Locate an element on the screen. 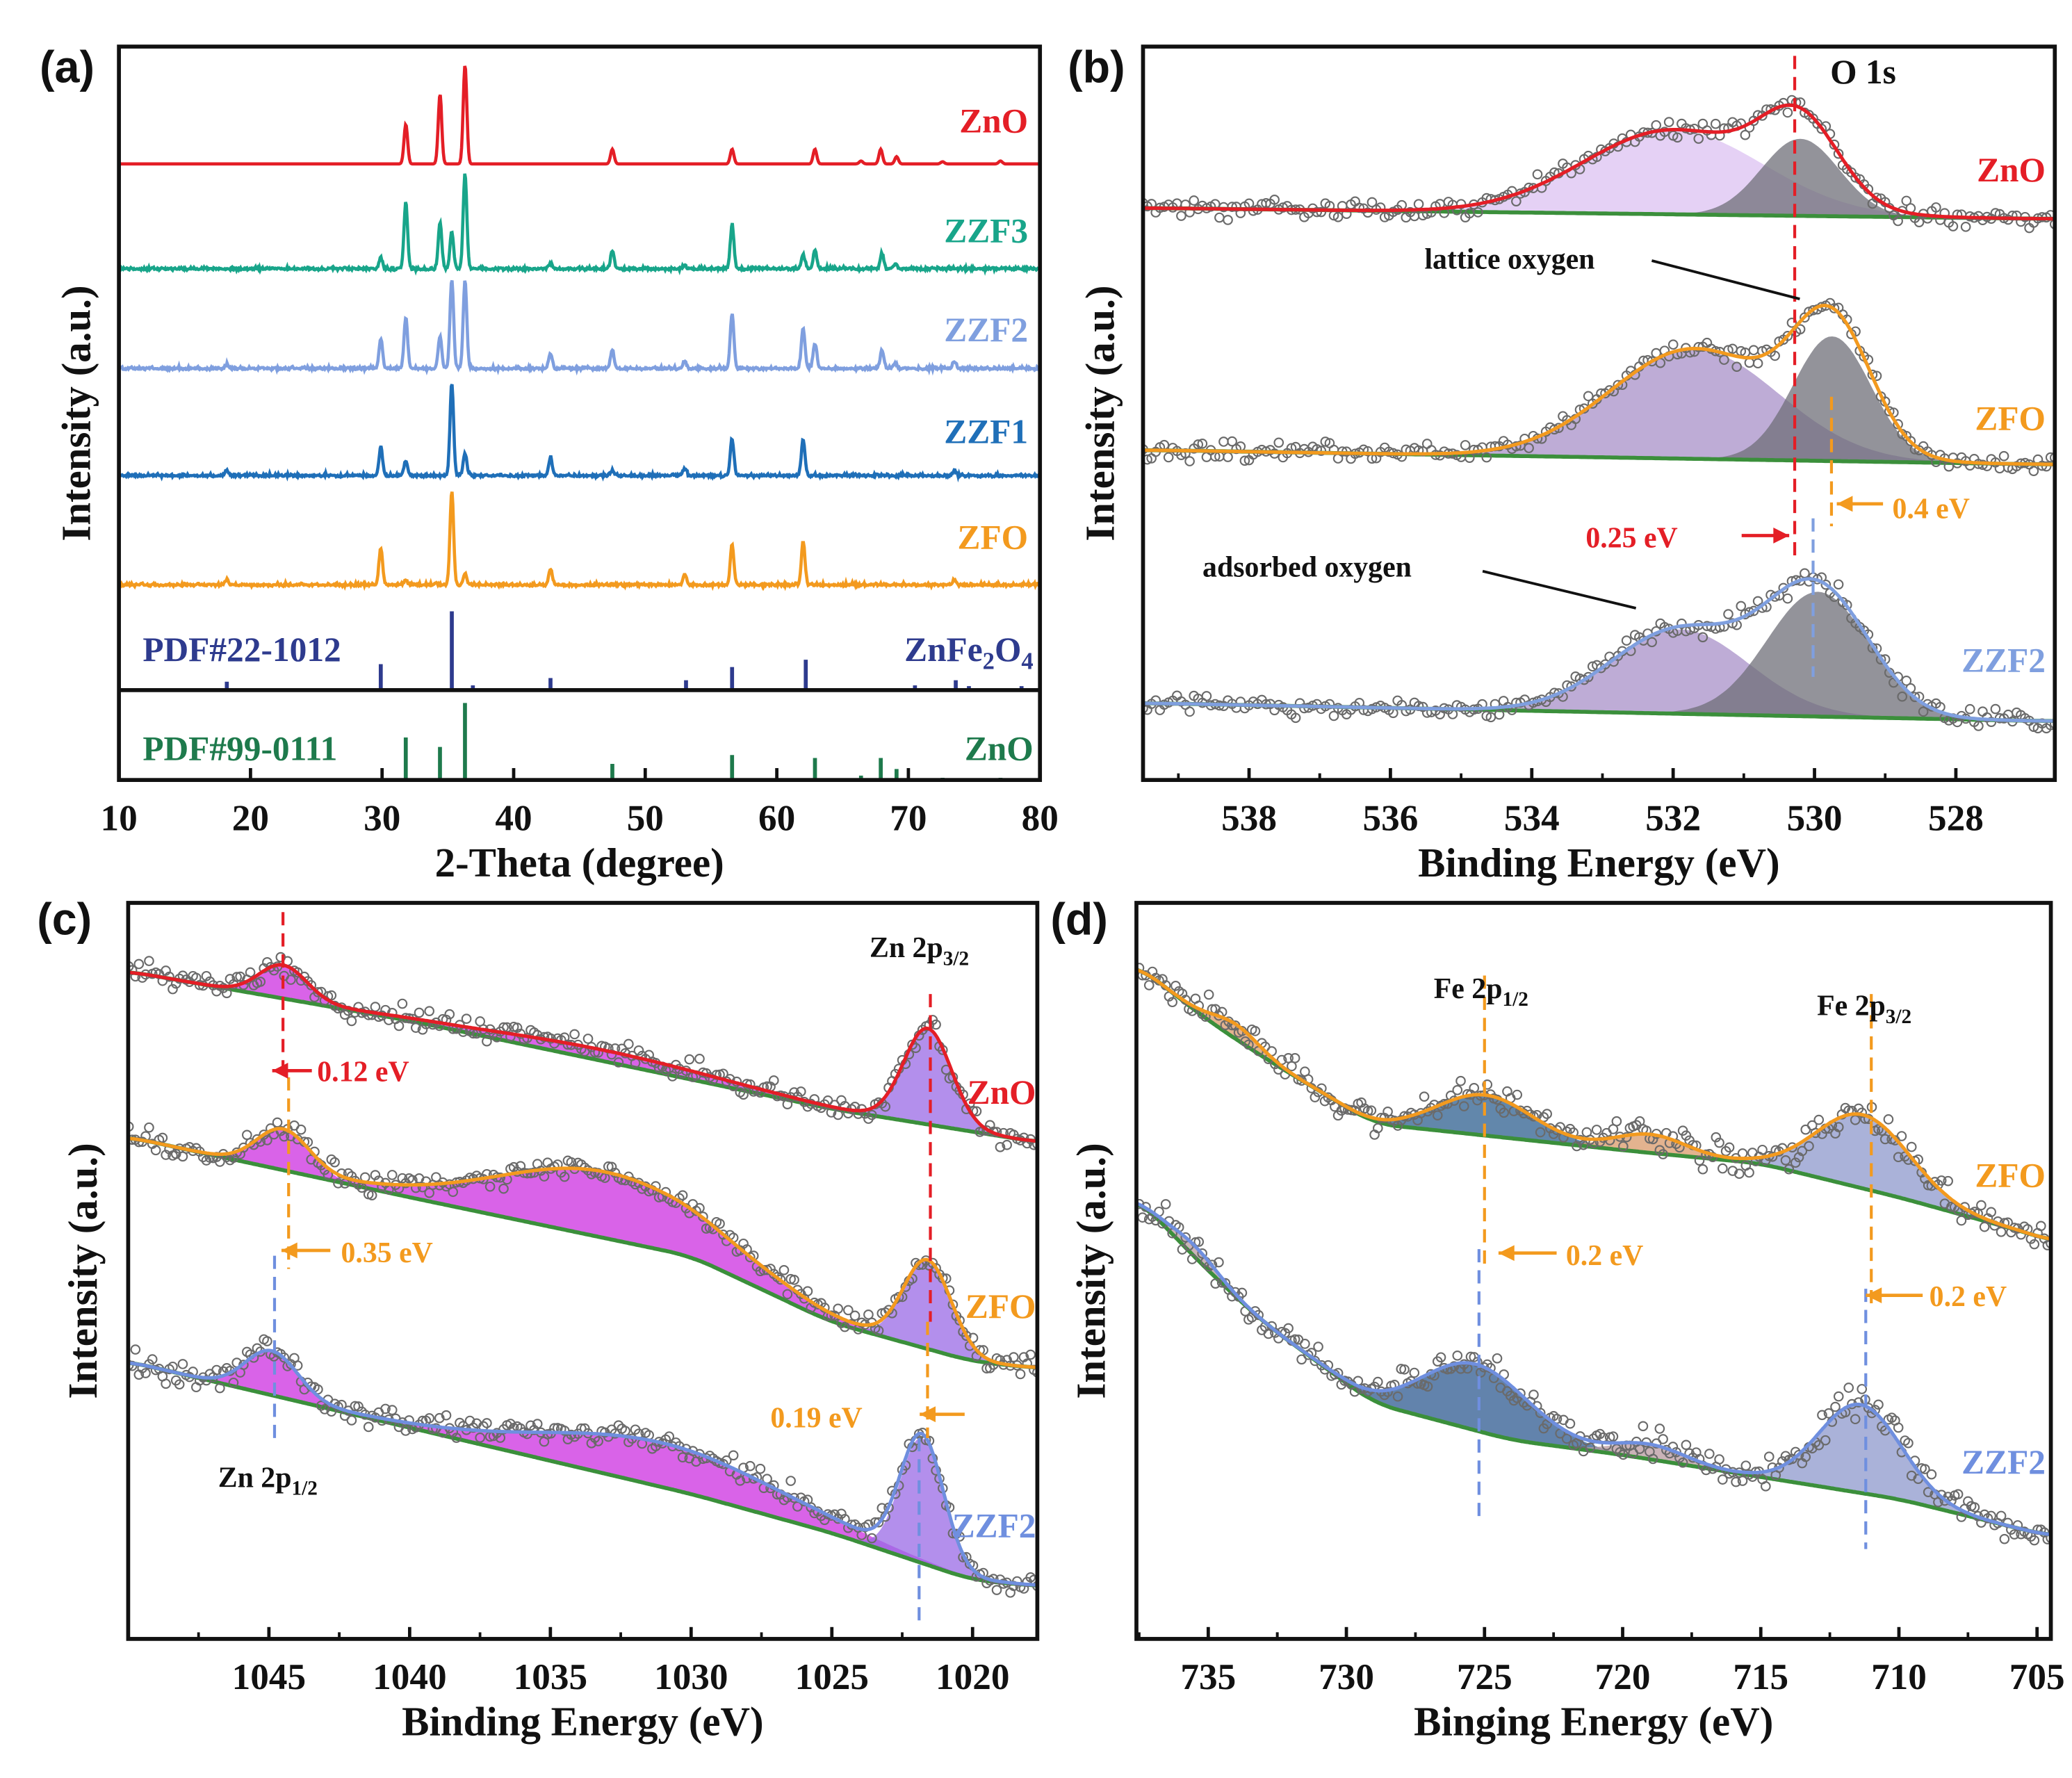 Image resolution: width=2072 pixels, height=1778 pixels. core-level-label: O 1s is located at coordinates (1863, 72).